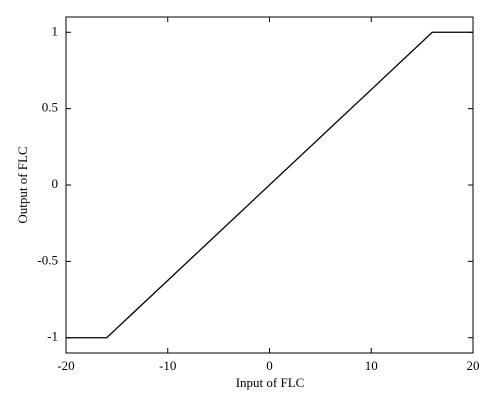 Image resolution: width=500 pixels, height=415 pixels. What do you see at coordinates (167, 365) in the screenshot?
I see `x-tick-label: -10` at bounding box center [167, 365].